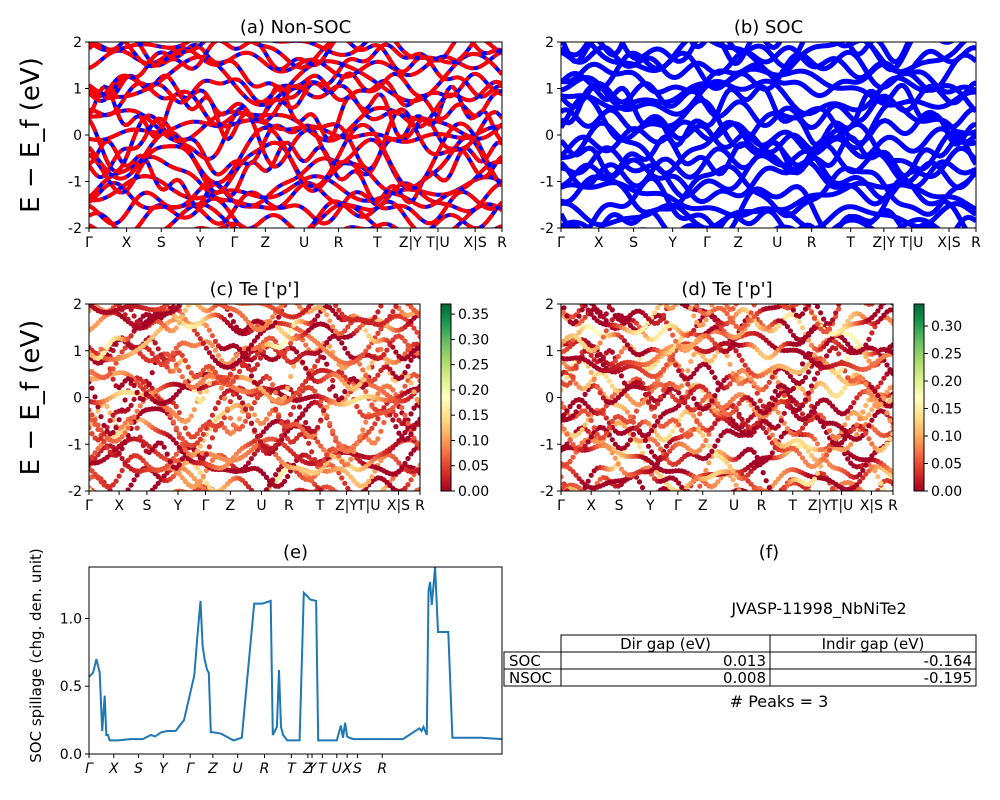 Image resolution: width=1000 pixels, height=800 pixels. I want to click on panel-a-xtick-label: S, so click(161, 243).